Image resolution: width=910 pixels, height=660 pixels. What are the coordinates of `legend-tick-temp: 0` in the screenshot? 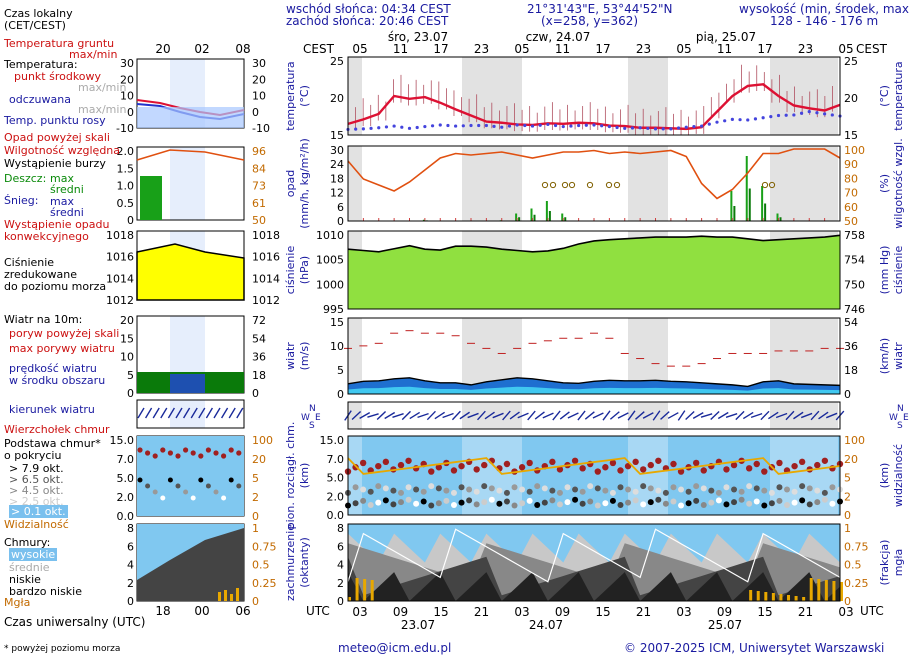 It's located at (130, 112).